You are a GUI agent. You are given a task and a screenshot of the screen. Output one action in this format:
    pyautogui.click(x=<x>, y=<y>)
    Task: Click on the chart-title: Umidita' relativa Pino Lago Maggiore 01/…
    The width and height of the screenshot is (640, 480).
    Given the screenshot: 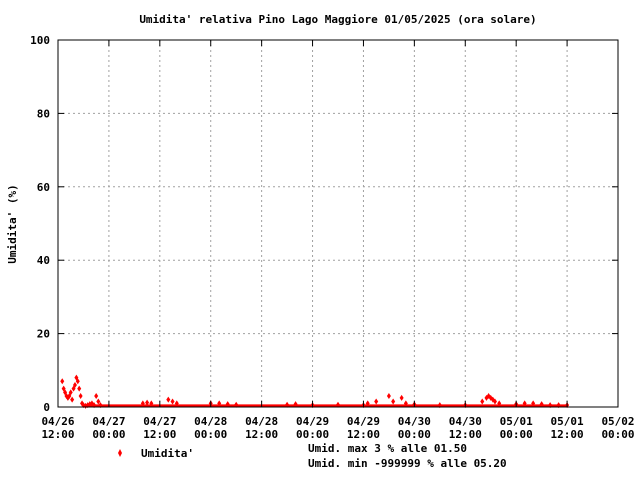 What is the action you would take?
    pyautogui.click(x=337, y=19)
    